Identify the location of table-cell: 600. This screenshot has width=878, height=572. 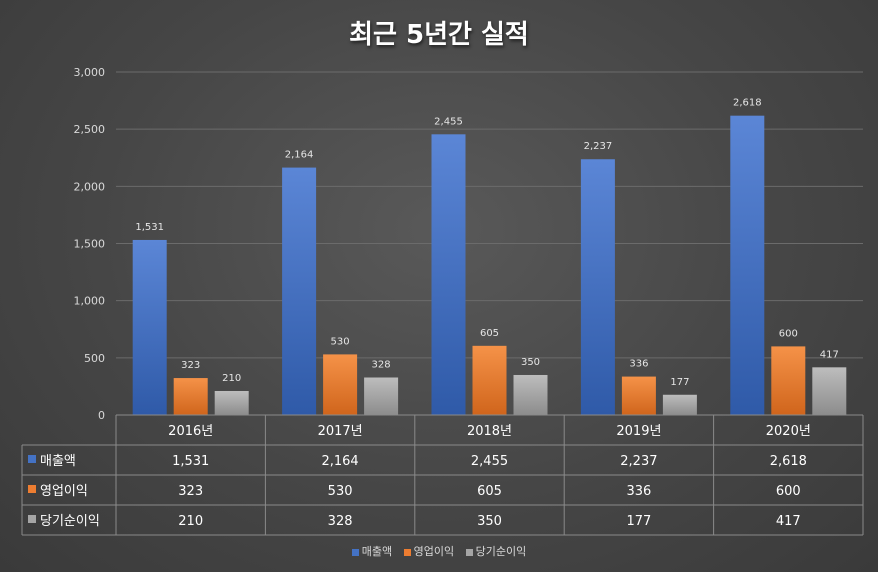
(788, 491).